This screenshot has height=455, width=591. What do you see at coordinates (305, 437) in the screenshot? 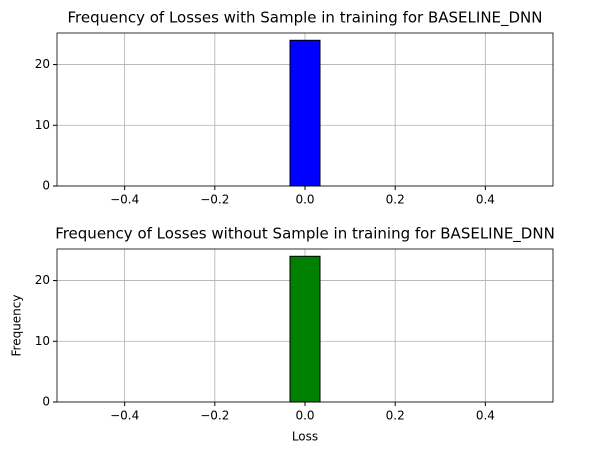
I see `x-axis-label: Loss` at bounding box center [305, 437].